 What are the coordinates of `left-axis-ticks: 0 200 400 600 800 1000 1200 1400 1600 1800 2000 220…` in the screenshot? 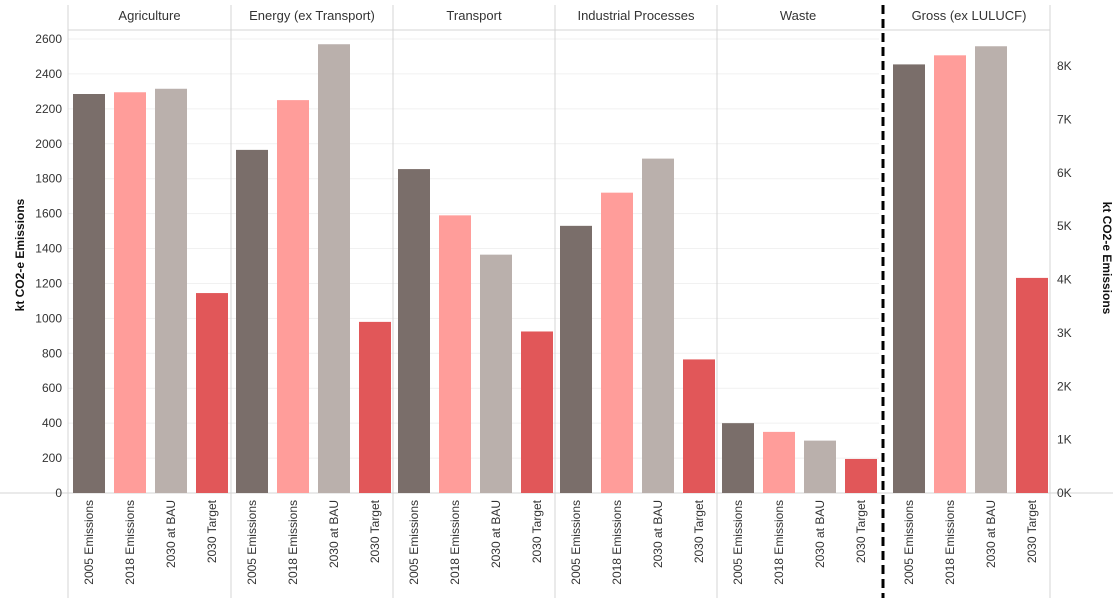 It's located at (48, 266).